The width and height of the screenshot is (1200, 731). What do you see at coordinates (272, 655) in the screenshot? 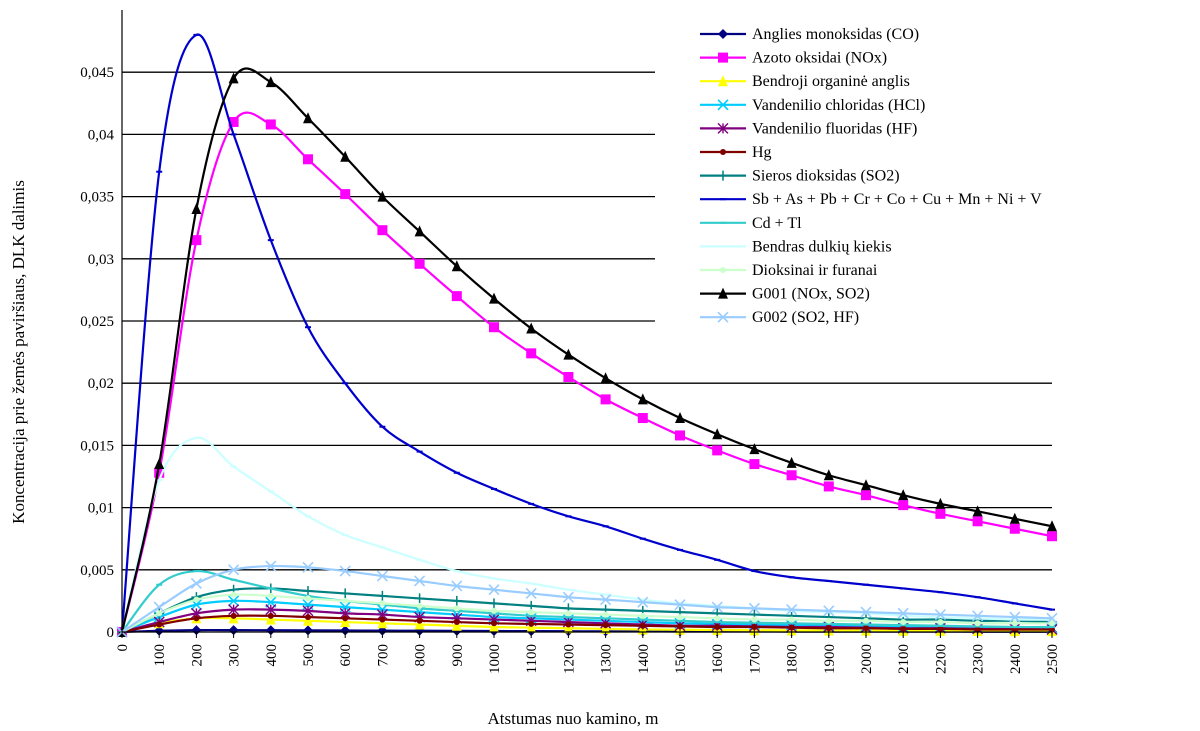
I see `x-tick-label: 400` at bounding box center [272, 655].